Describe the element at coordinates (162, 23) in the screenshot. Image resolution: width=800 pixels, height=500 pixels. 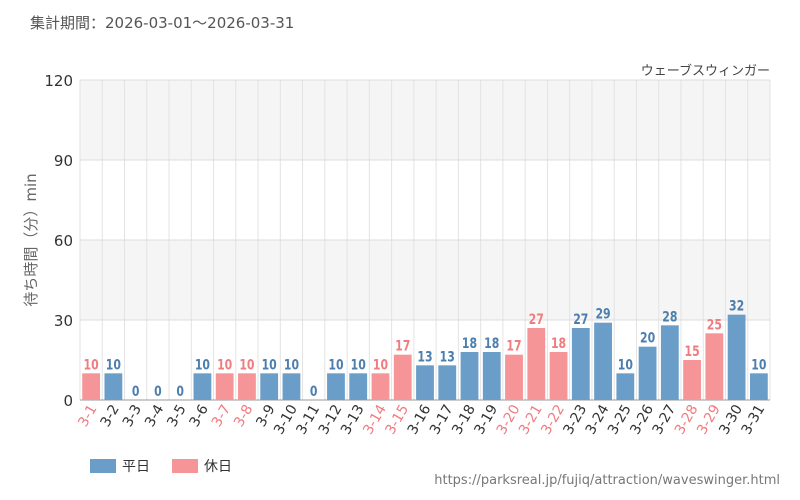
I see `period-label: 集計期間：2026-03-01〜2026-03-31` at that location.